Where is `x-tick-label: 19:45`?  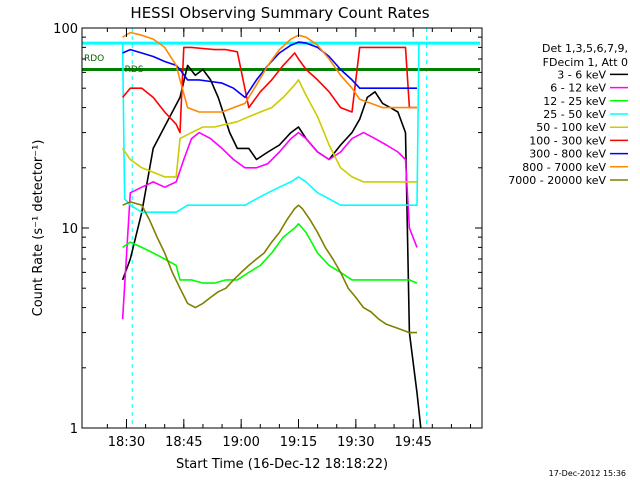
x-tick-label: 19:45 is located at coordinates (412, 442).